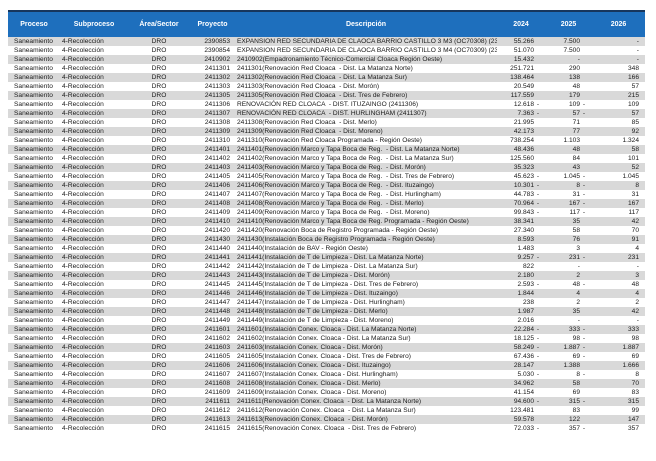 This screenshot has height=461, width=656. Describe the element at coordinates (217, 239) in the screenshot. I see `cell-proyecto: 2411430` at that location.